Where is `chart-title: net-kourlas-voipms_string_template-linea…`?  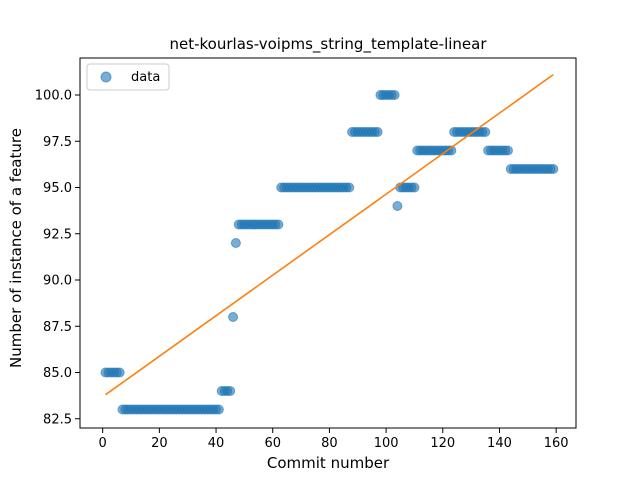
chart-title: net-kourlas-voipms_string_template-linea… is located at coordinates (329, 44).